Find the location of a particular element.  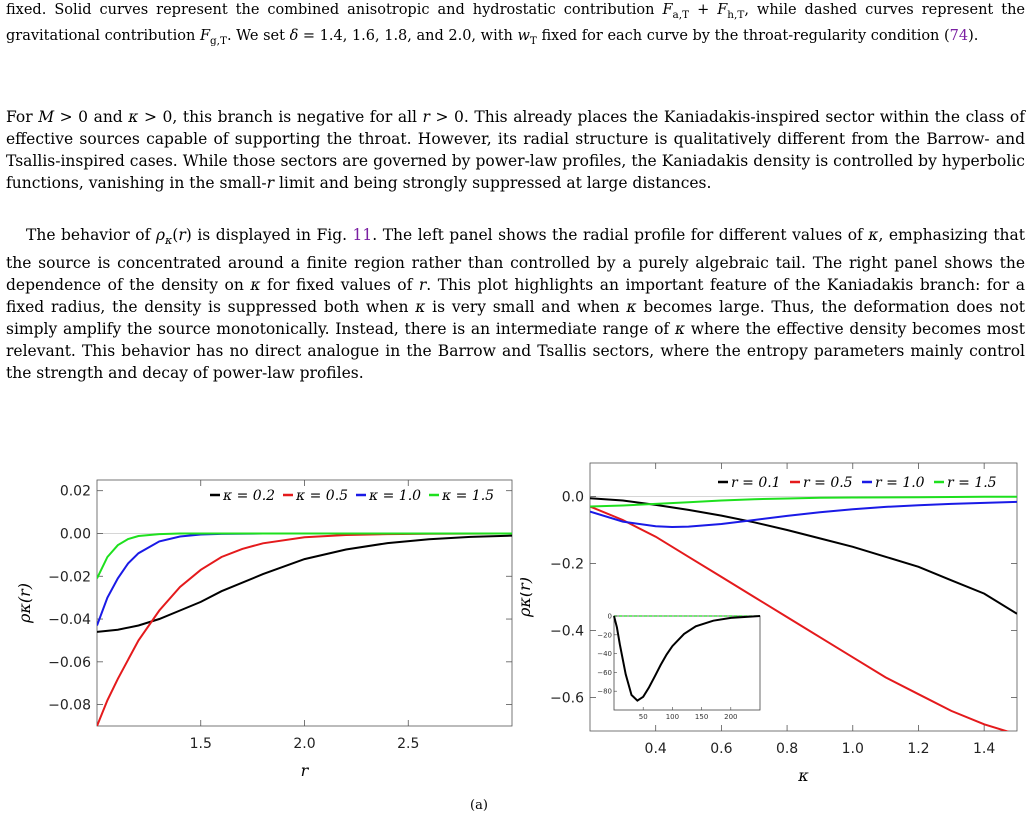

legend-label-1: r = 0.1 is located at coordinates (756, 483).